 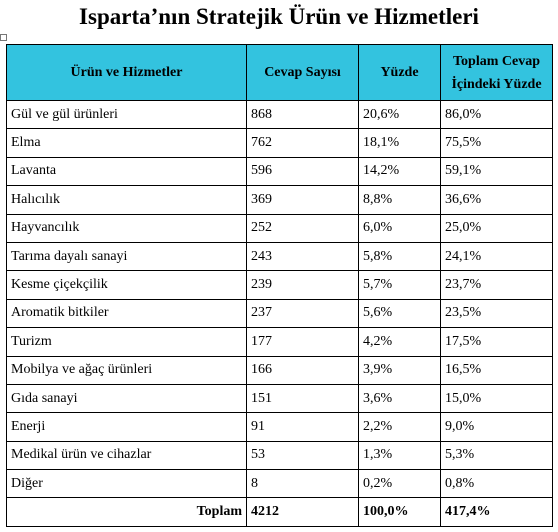 I want to click on table-cell: 237, so click(x=302, y=313).